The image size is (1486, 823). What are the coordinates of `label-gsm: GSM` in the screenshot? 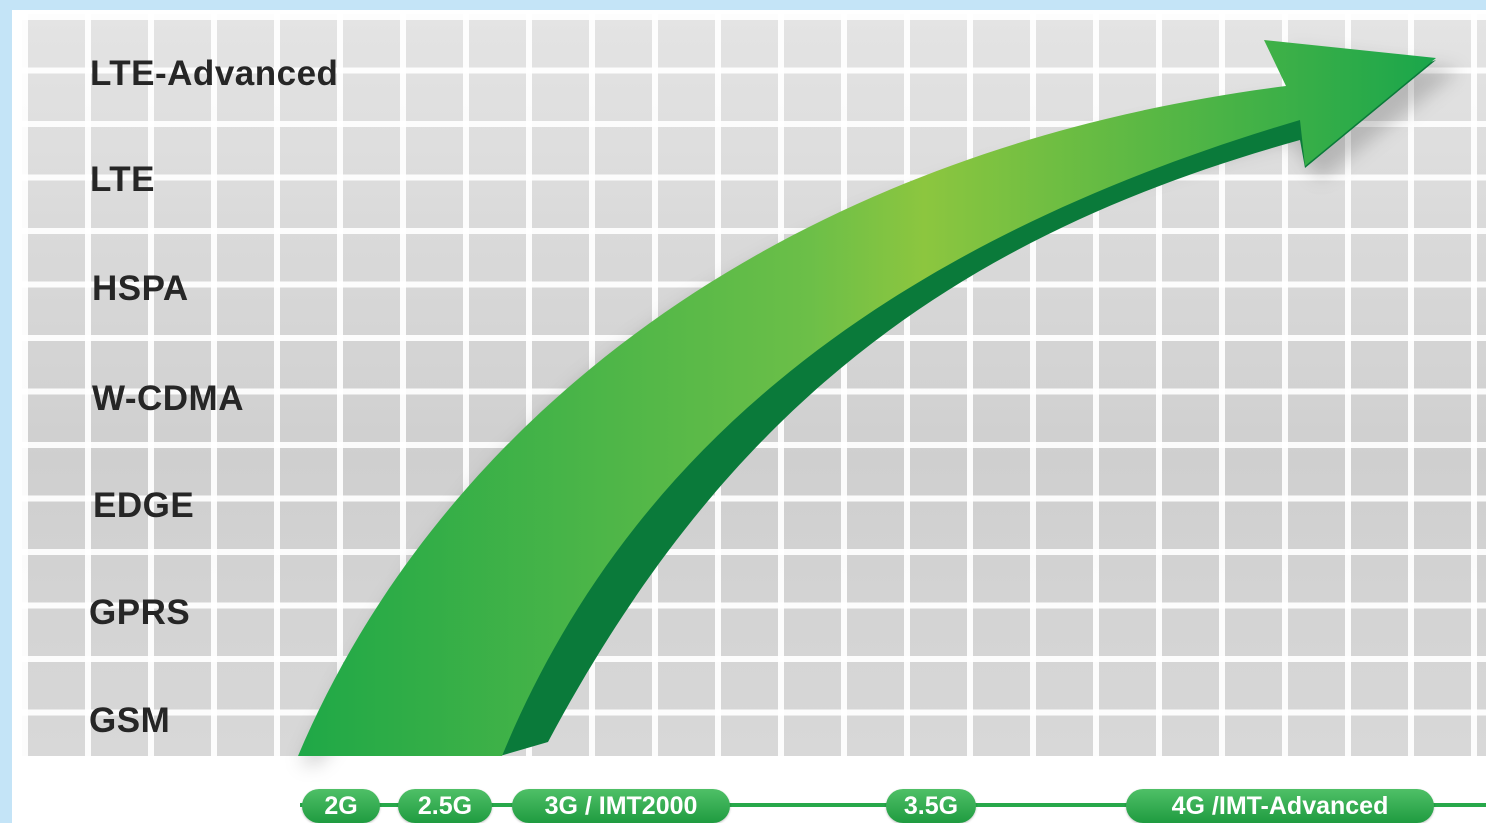 It's located at (130, 720).